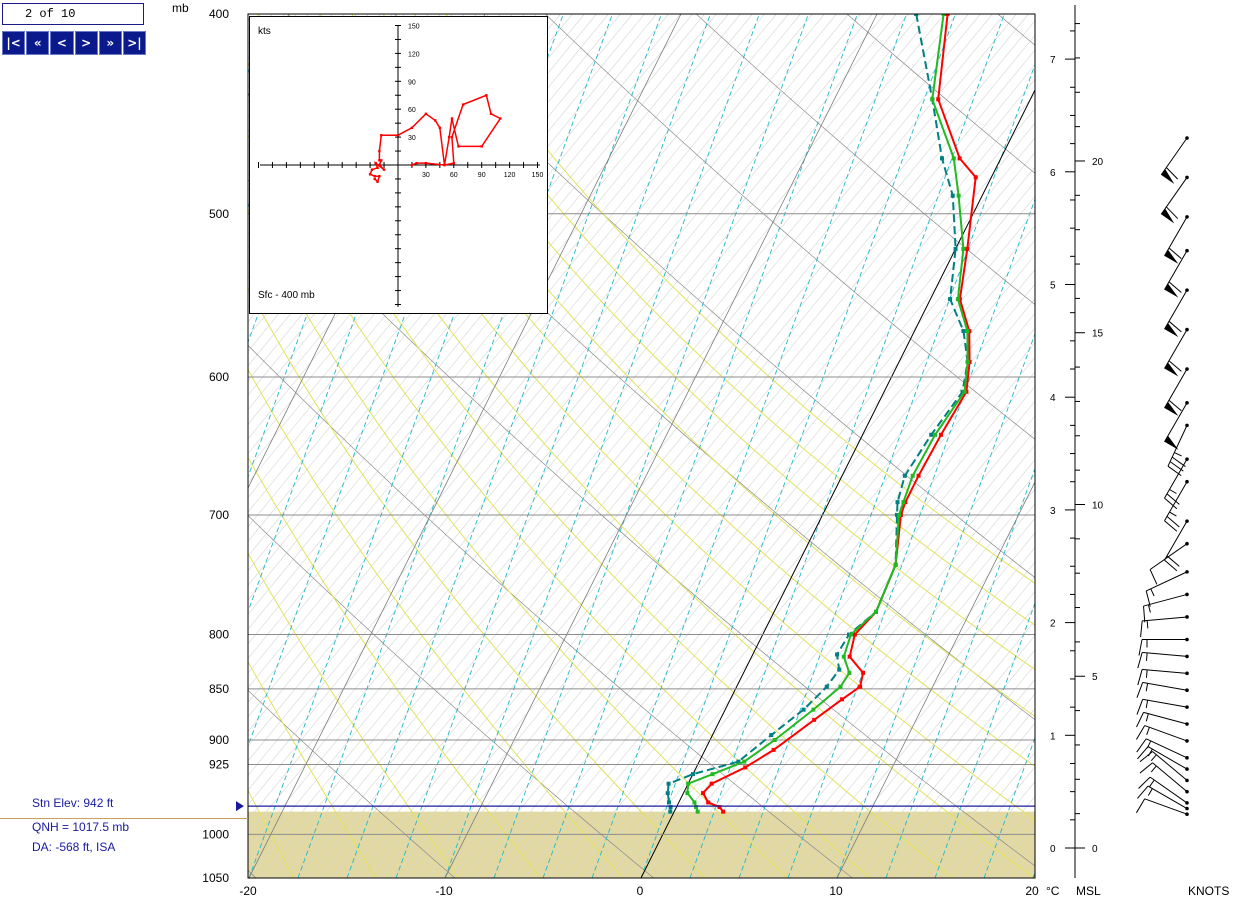  I want to click on pressure-tick-700: 700, so click(219, 515).